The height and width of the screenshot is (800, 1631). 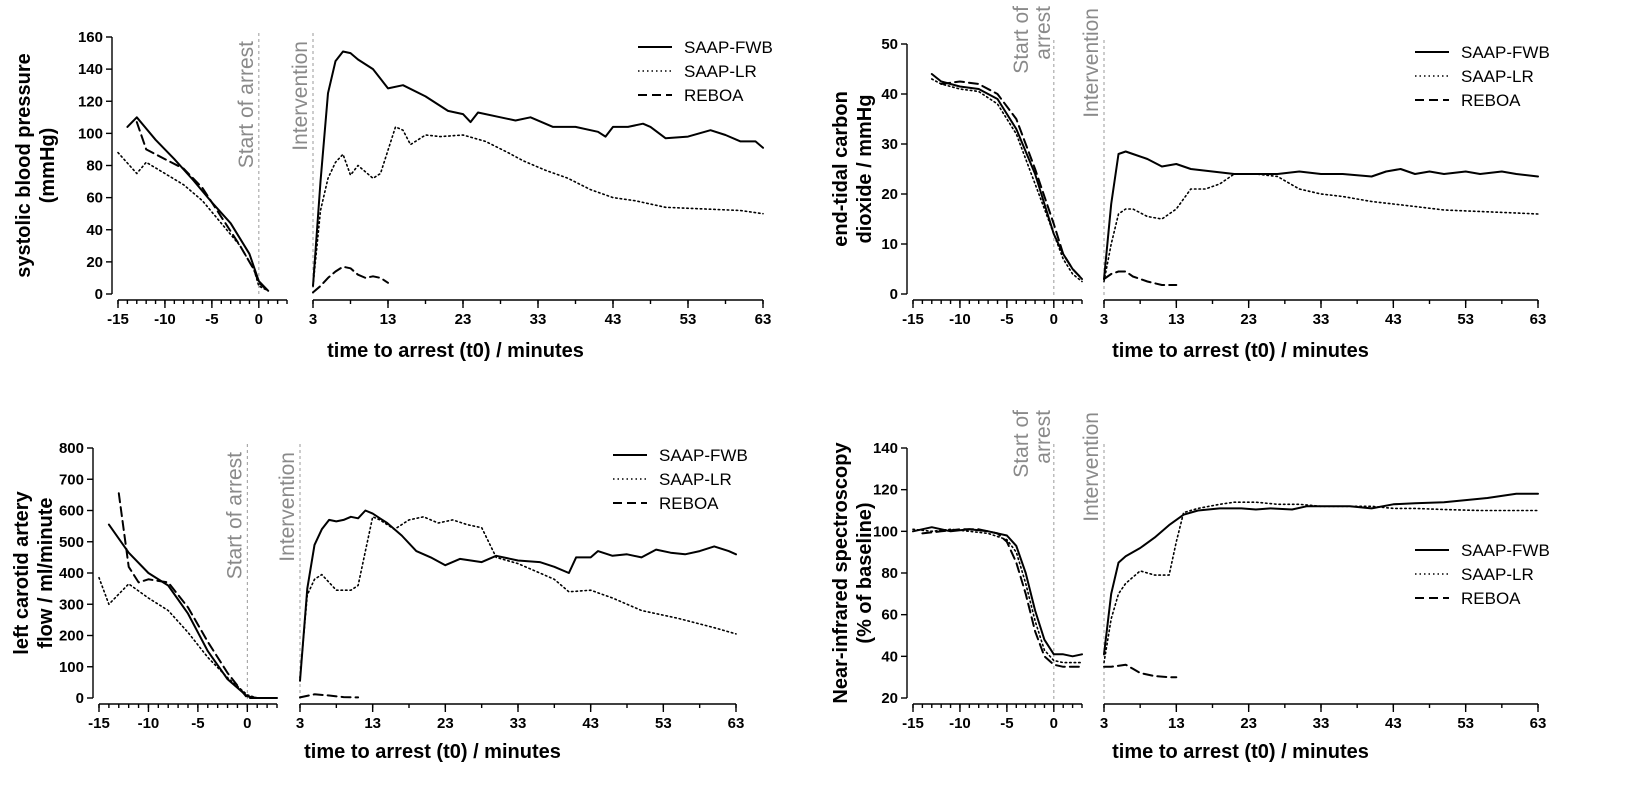 What do you see at coordinates (48, 166) in the screenshot?
I see `y-axis-label-line: (mmHg)` at bounding box center [48, 166].